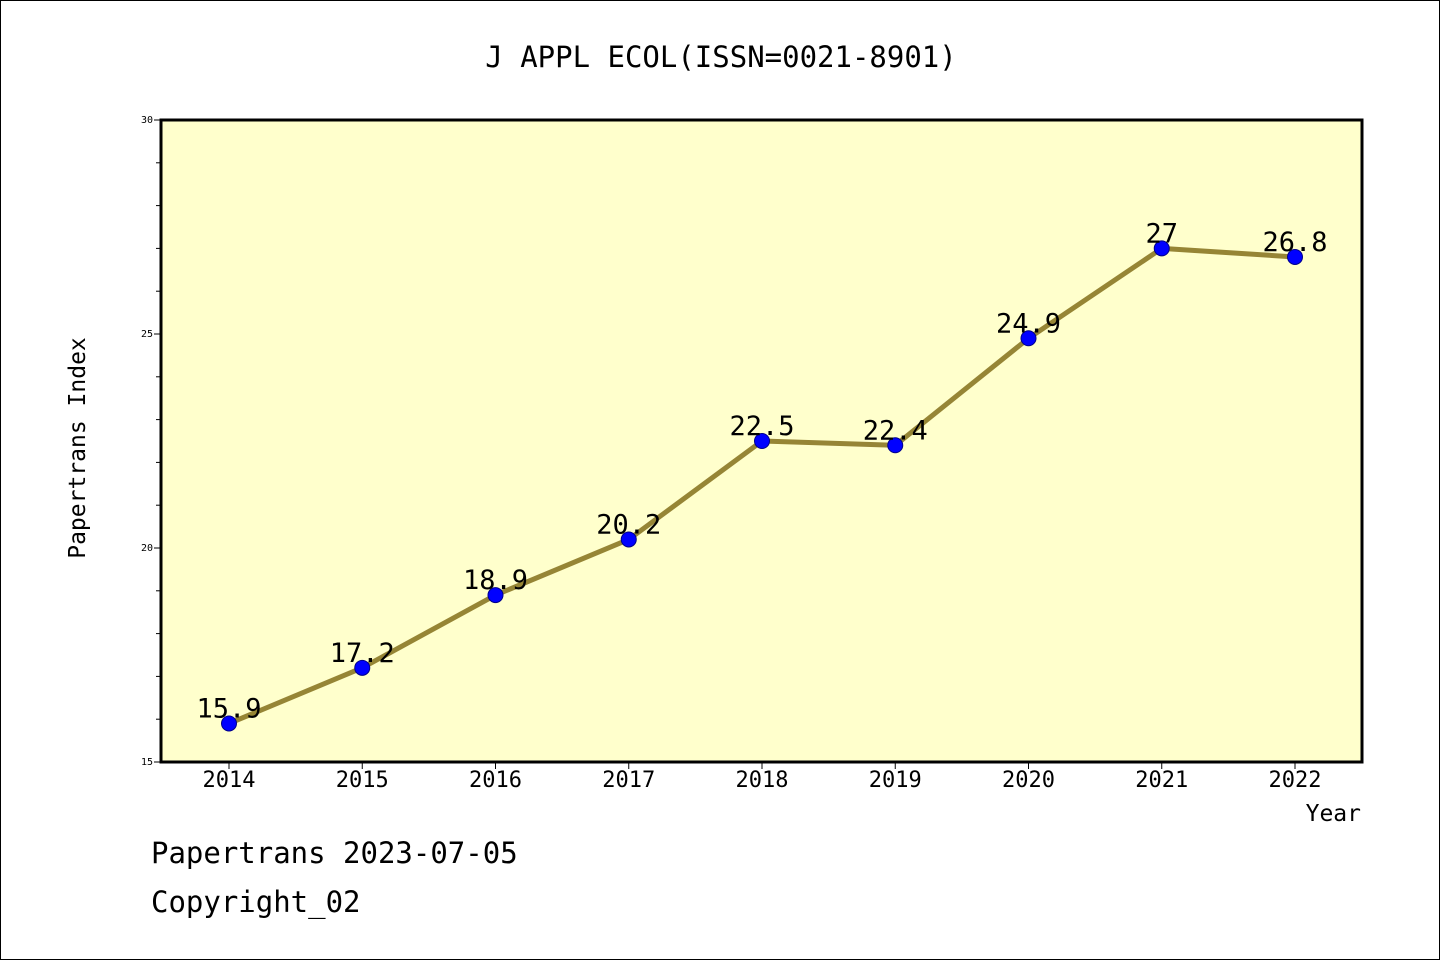 The image size is (1440, 961). What do you see at coordinates (495, 580) in the screenshot?
I see `data-label: 18.9` at bounding box center [495, 580].